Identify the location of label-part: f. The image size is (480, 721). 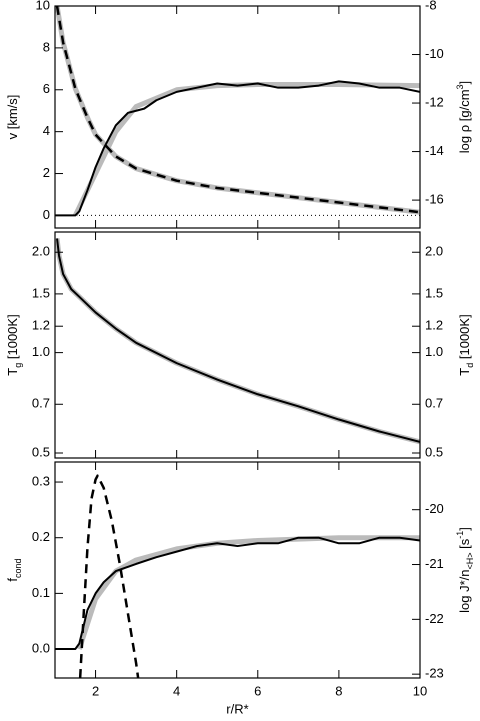
(12, 580).